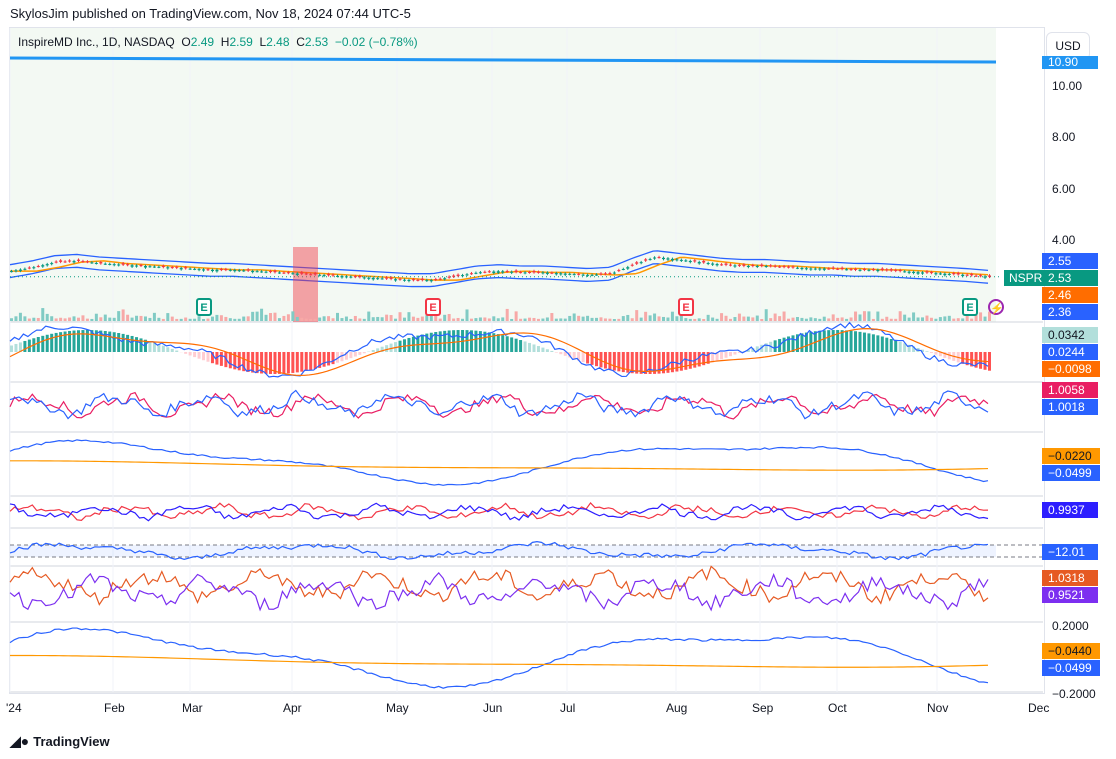 The image size is (1116, 759). What do you see at coordinates (499, 585) in the screenshot?
I see `pane6-line-a` at bounding box center [499, 585].